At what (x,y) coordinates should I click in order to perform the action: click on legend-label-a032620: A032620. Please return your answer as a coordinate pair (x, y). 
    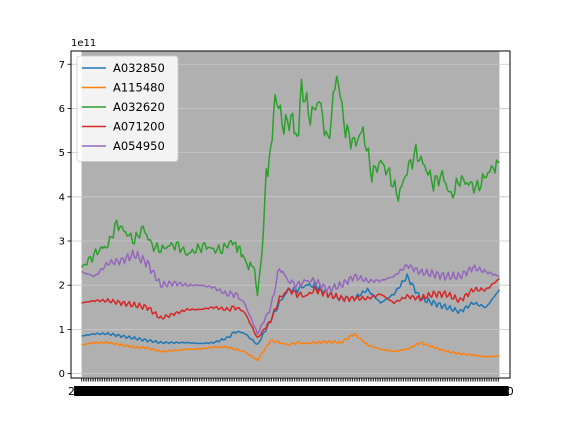
    Looking at the image, I should click on (139, 107).